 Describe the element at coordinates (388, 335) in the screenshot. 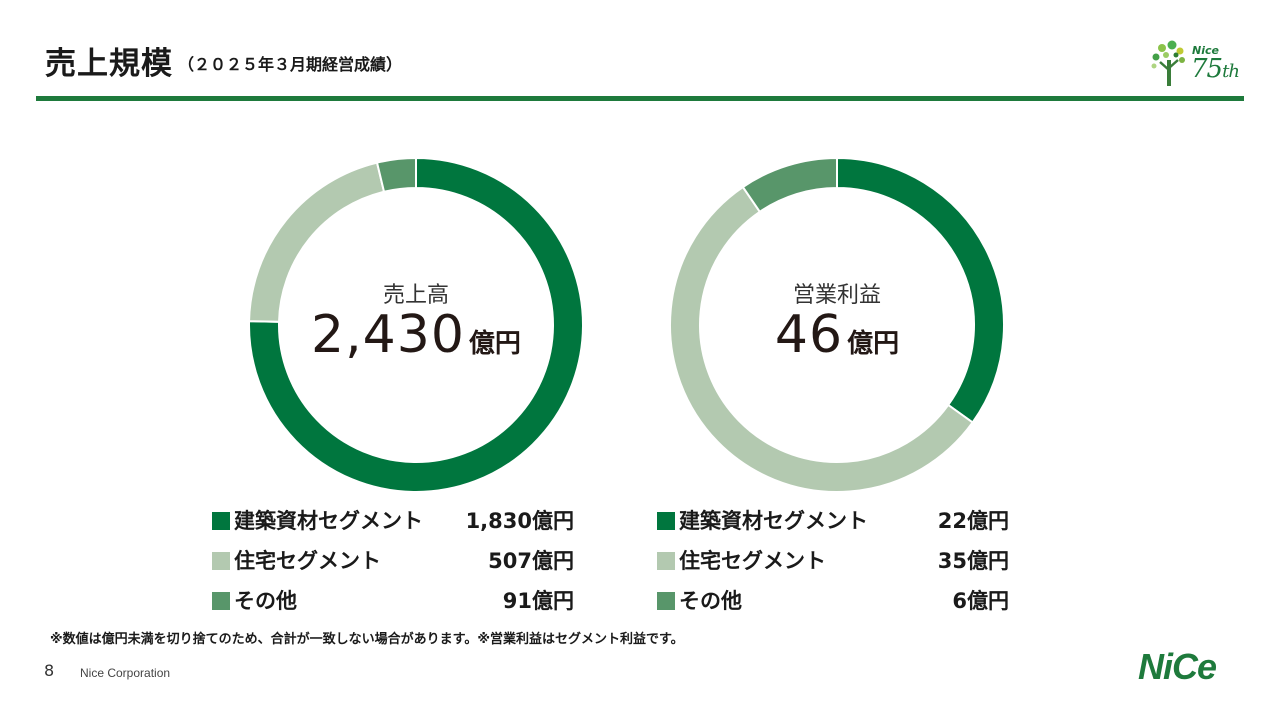

I see `sales-total-value: 2,430` at that location.